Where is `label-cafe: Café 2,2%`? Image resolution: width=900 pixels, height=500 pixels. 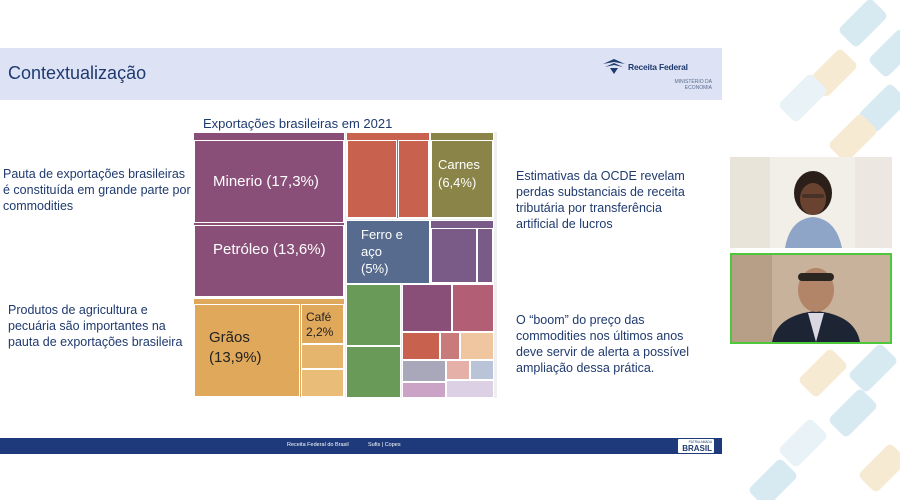
label-cafe: Café 2,2% is located at coordinates (320, 324).